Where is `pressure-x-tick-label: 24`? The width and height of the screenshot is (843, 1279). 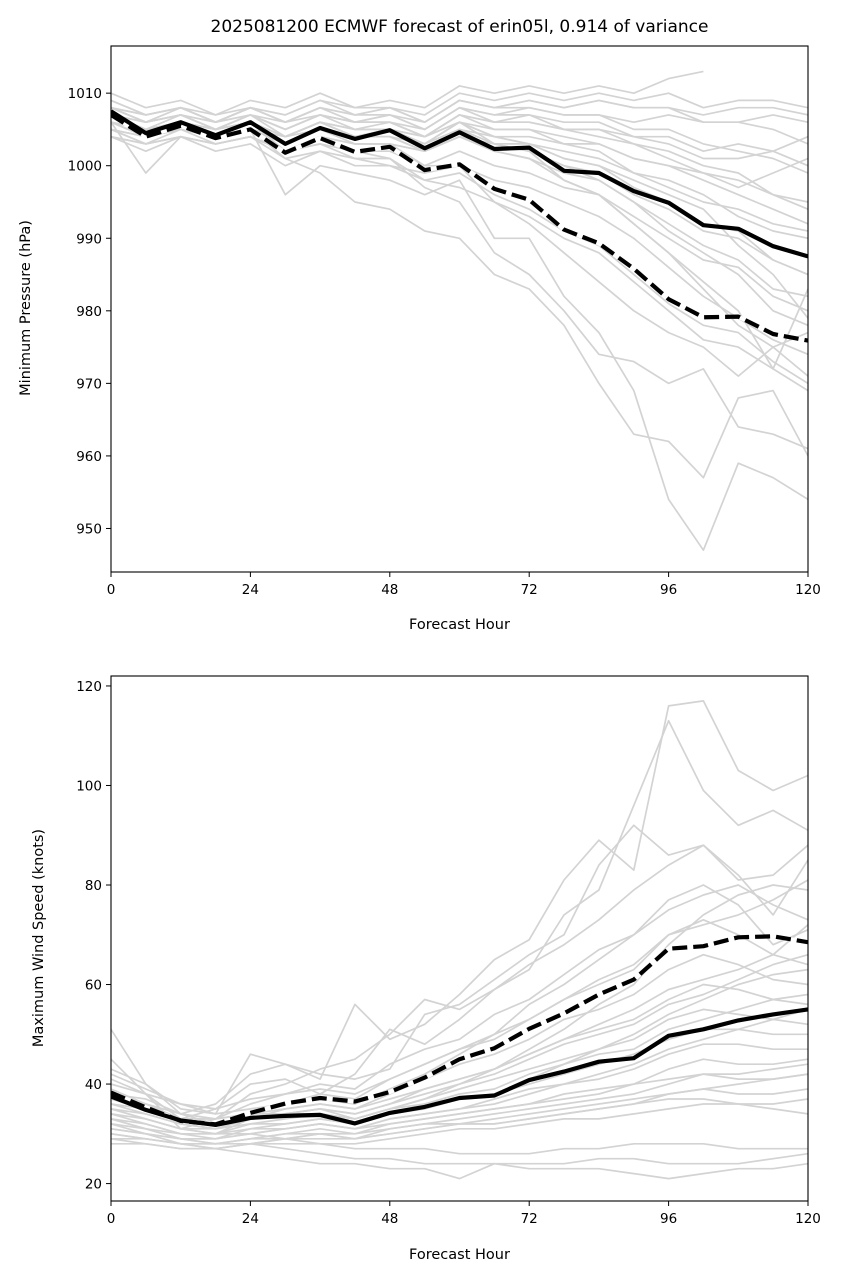
pressure-x-tick-label: 24 is located at coordinates (250, 590).